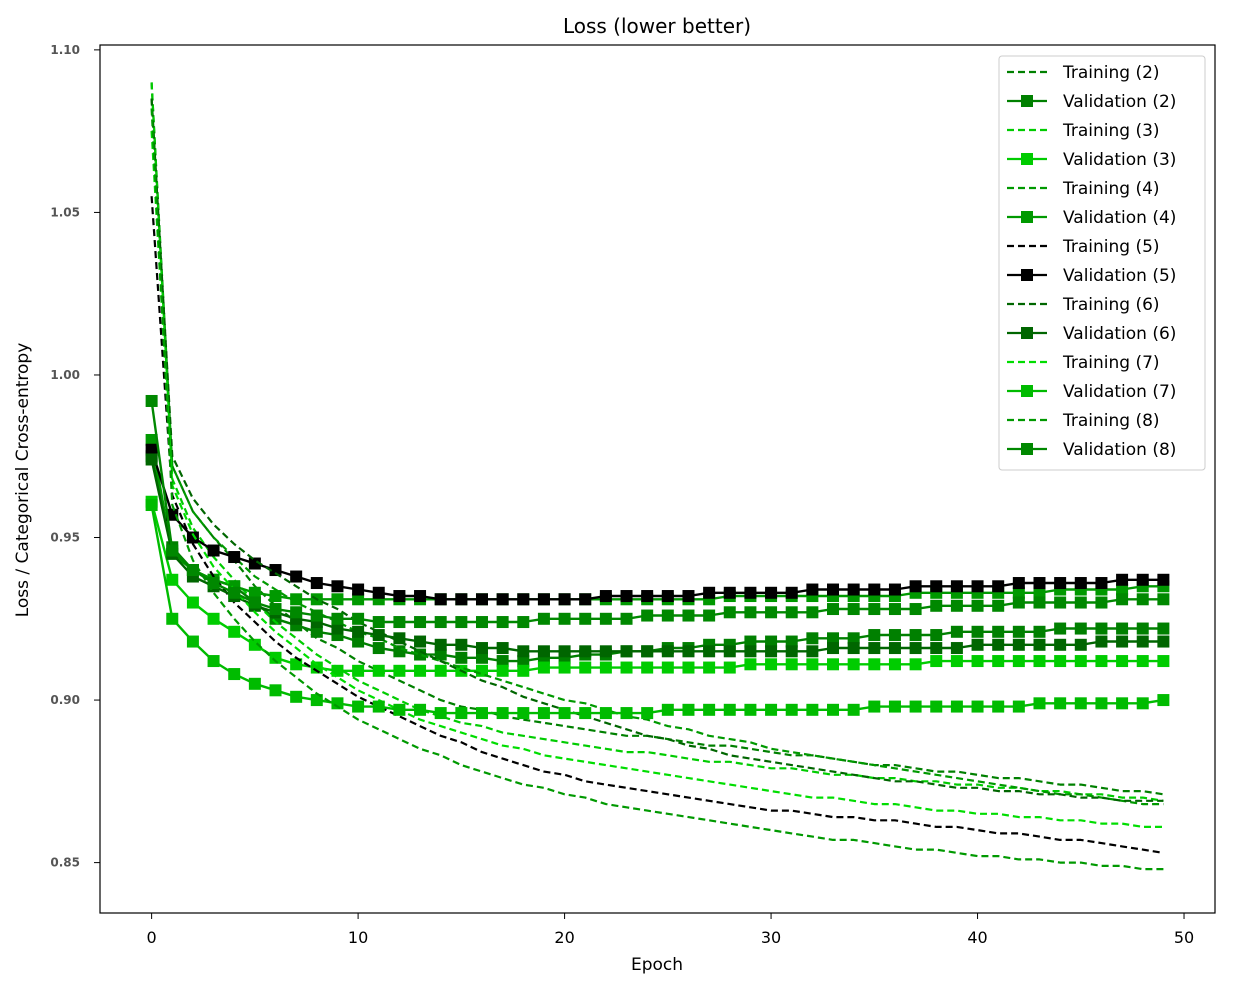 The height and width of the screenshot is (989, 1234). I want to click on legend-item: Validation (6), so click(1091, 334).